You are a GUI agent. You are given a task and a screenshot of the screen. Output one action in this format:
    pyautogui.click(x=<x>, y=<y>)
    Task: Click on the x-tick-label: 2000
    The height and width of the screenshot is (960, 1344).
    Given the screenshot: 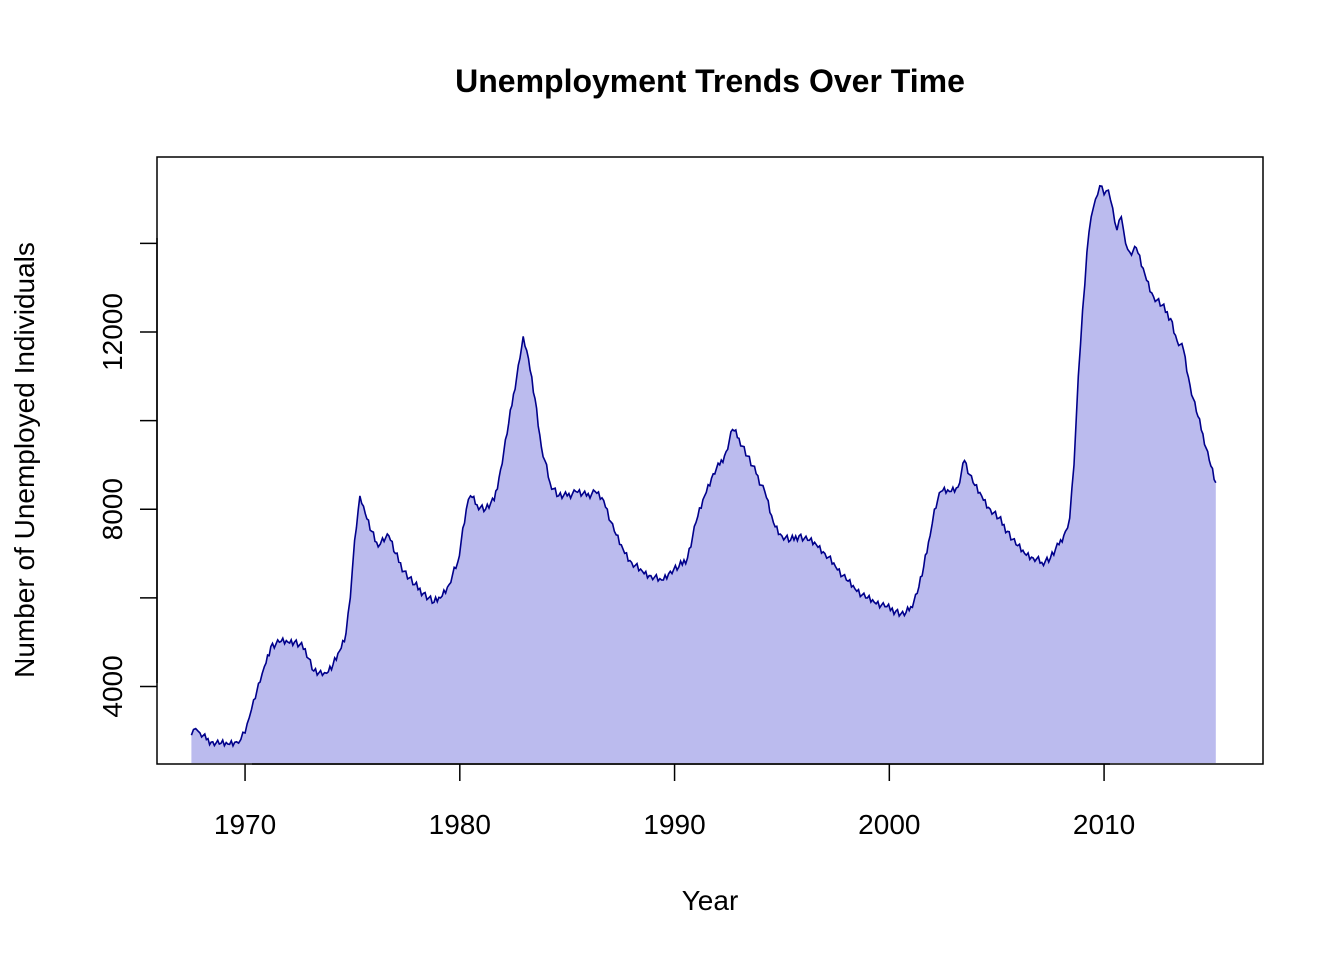 What is the action you would take?
    pyautogui.click(x=889, y=824)
    